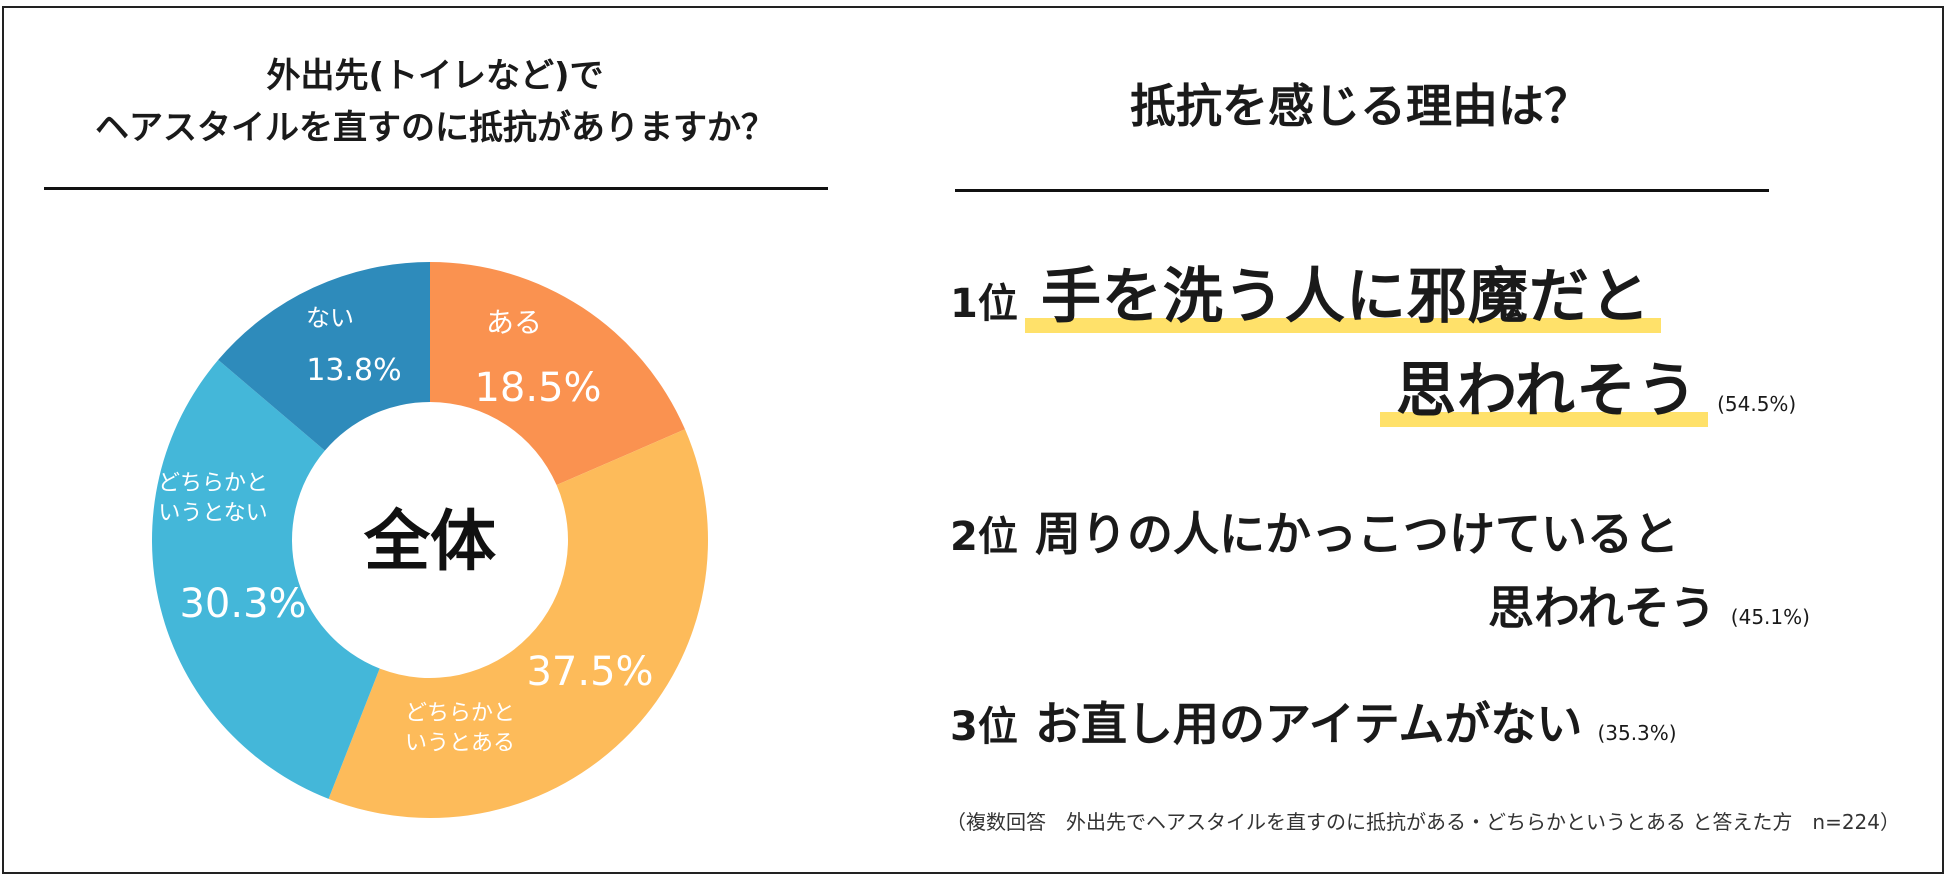  What do you see at coordinates (1360, 106) in the screenshot?
I see `right-title: 抵抗を感じる理由は？` at bounding box center [1360, 106].